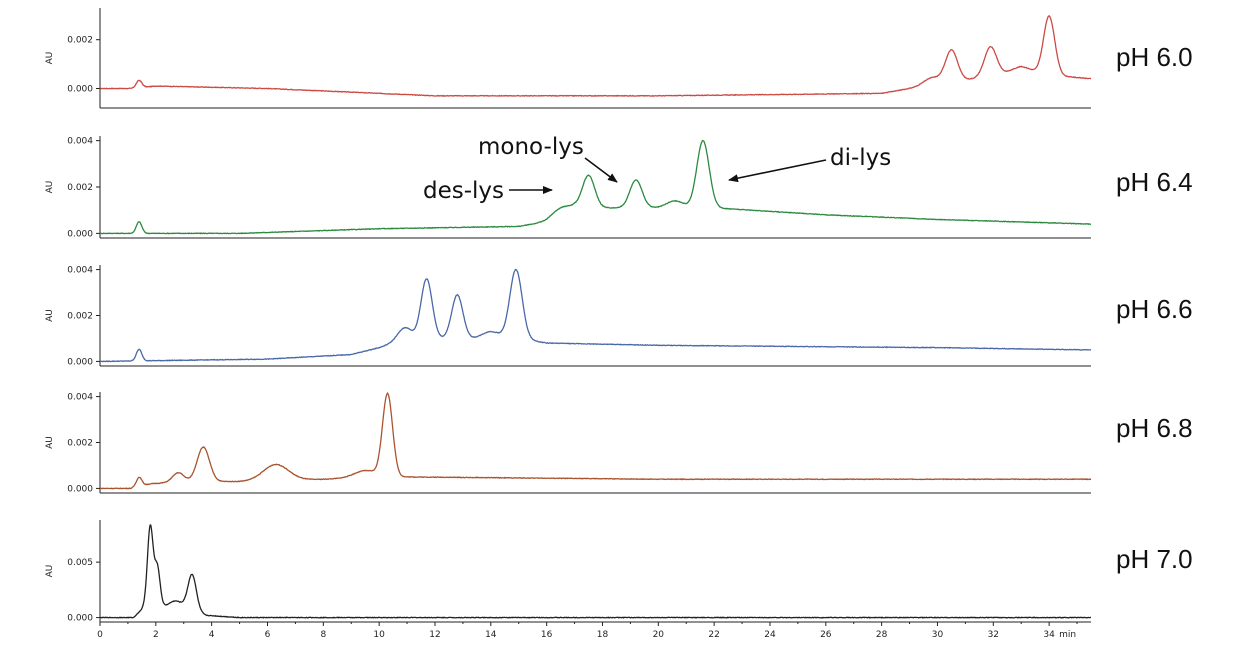 The height and width of the screenshot is (648, 1247). I want to click on panel-ph-7-0: 0.000 0.005 AU pH 7.0, so click(619, 572).